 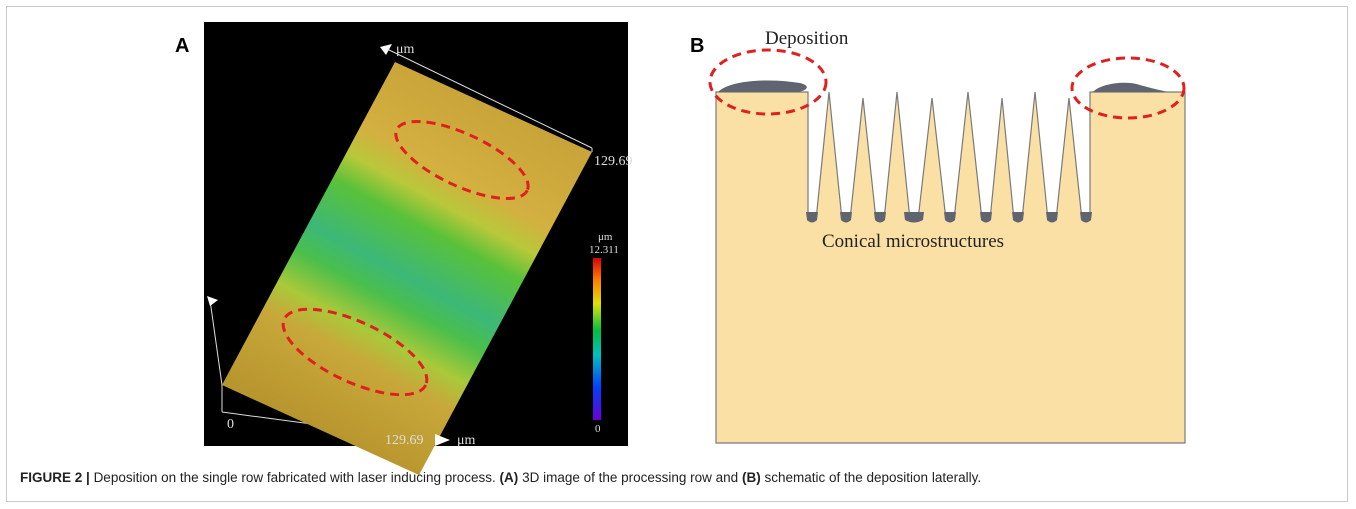 What do you see at coordinates (598, 429) in the screenshot?
I see `colorbar-min: 0` at bounding box center [598, 429].